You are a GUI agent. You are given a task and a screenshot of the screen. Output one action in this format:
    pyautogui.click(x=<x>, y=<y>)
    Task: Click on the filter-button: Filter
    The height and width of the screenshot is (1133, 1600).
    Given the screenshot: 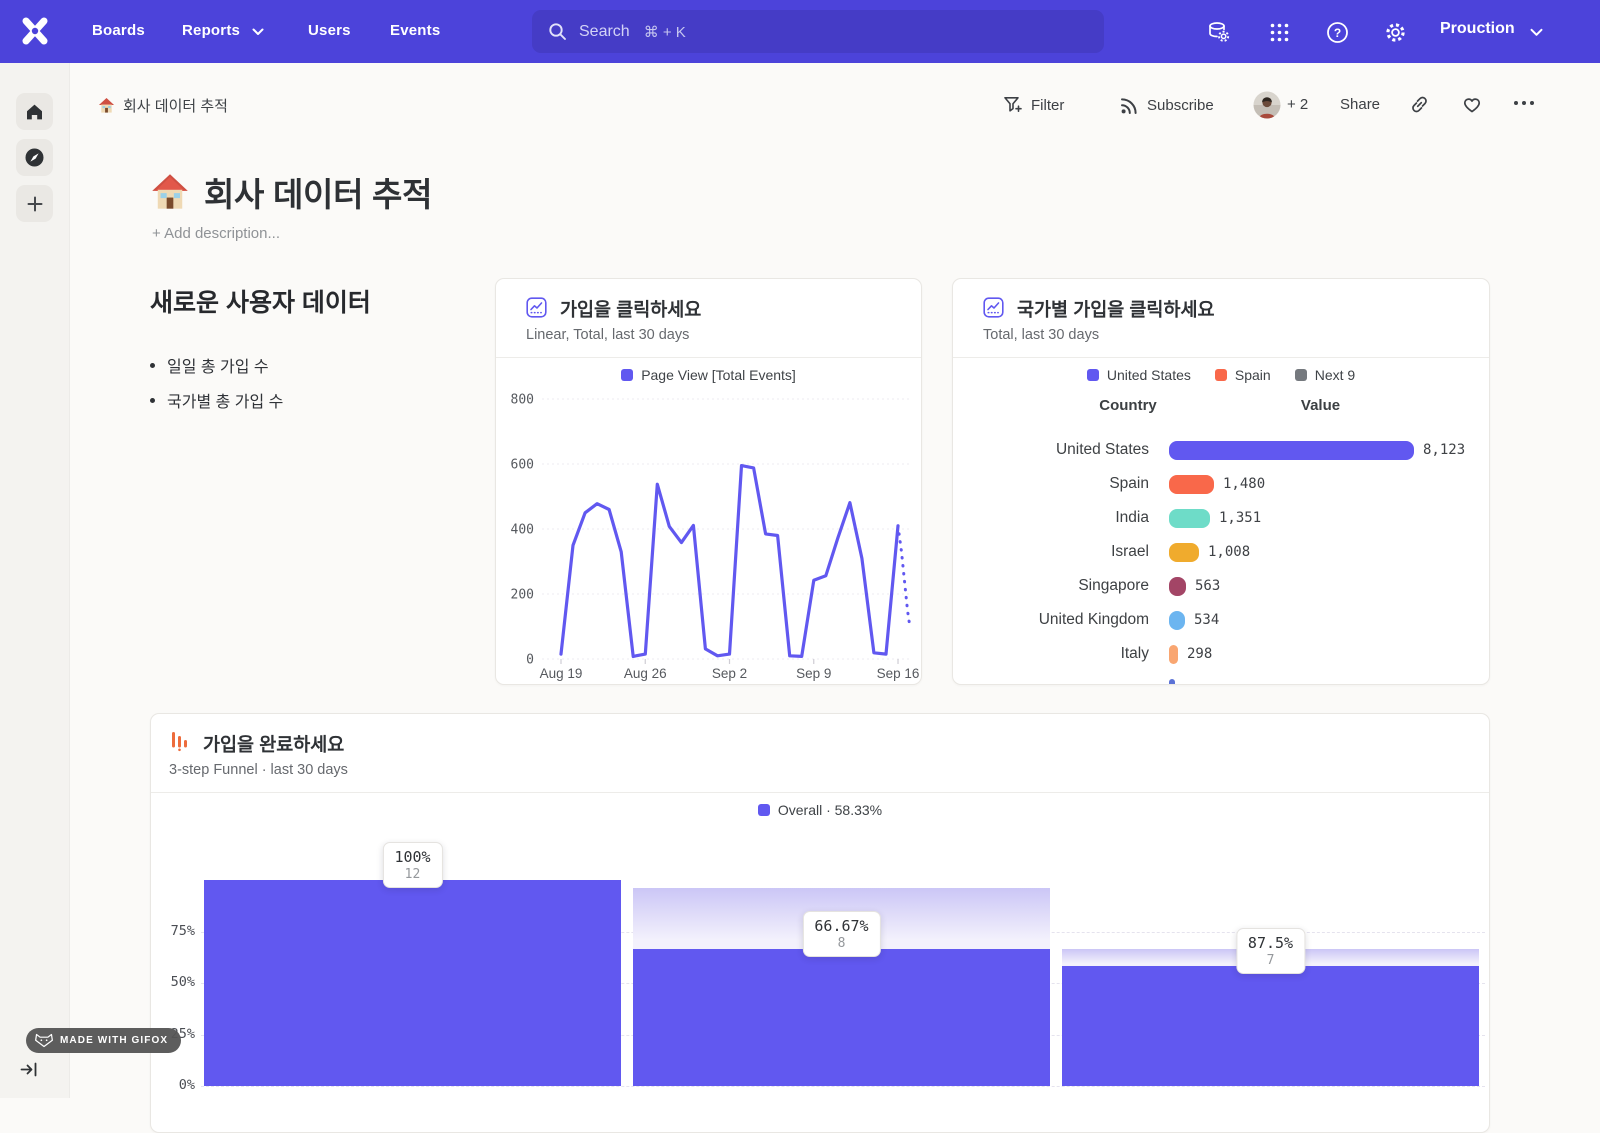 What is the action you would take?
    pyautogui.click(x=1033, y=105)
    